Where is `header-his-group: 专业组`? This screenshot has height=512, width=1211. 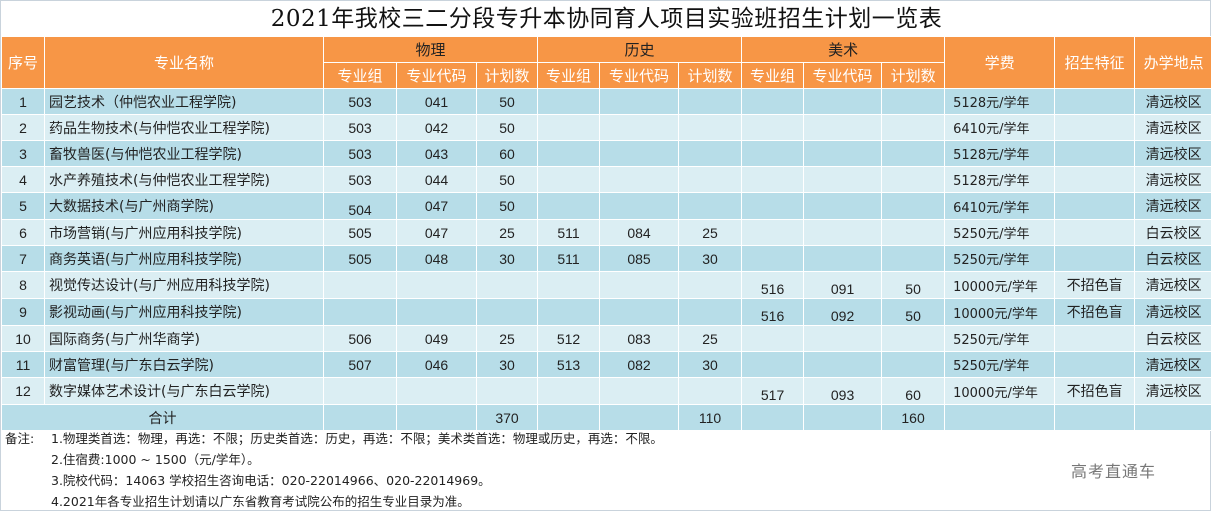
header-his-group: 专业组 is located at coordinates (569, 76).